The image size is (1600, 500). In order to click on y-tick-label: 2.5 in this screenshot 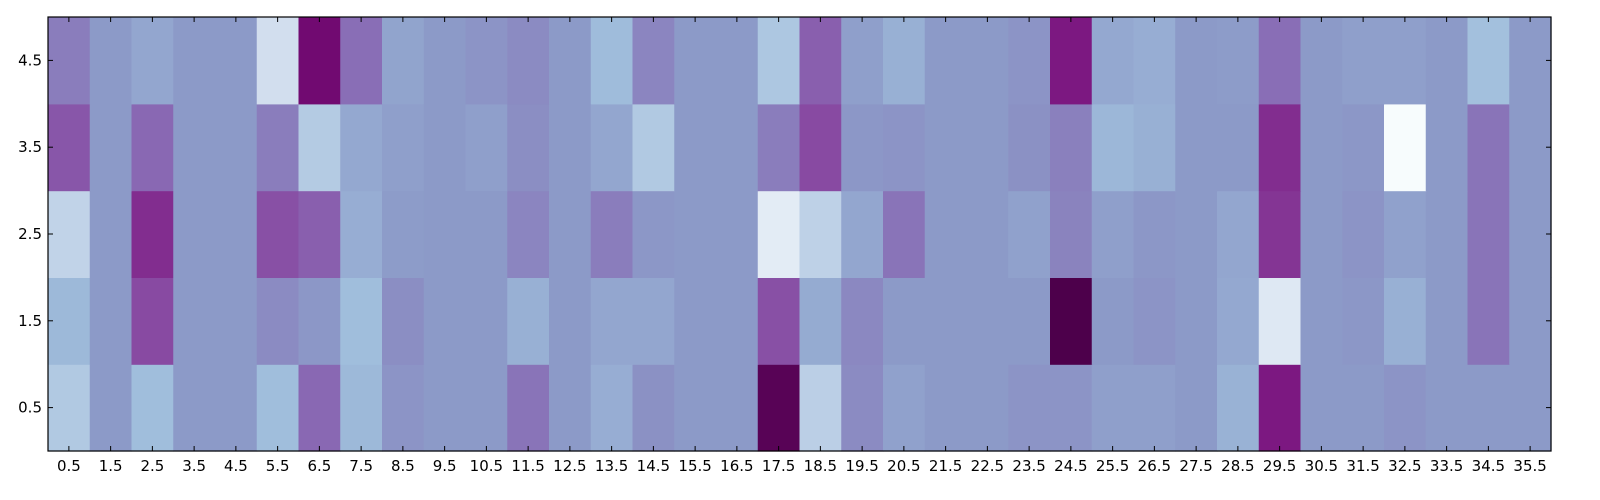, I will do `click(30, 234)`.